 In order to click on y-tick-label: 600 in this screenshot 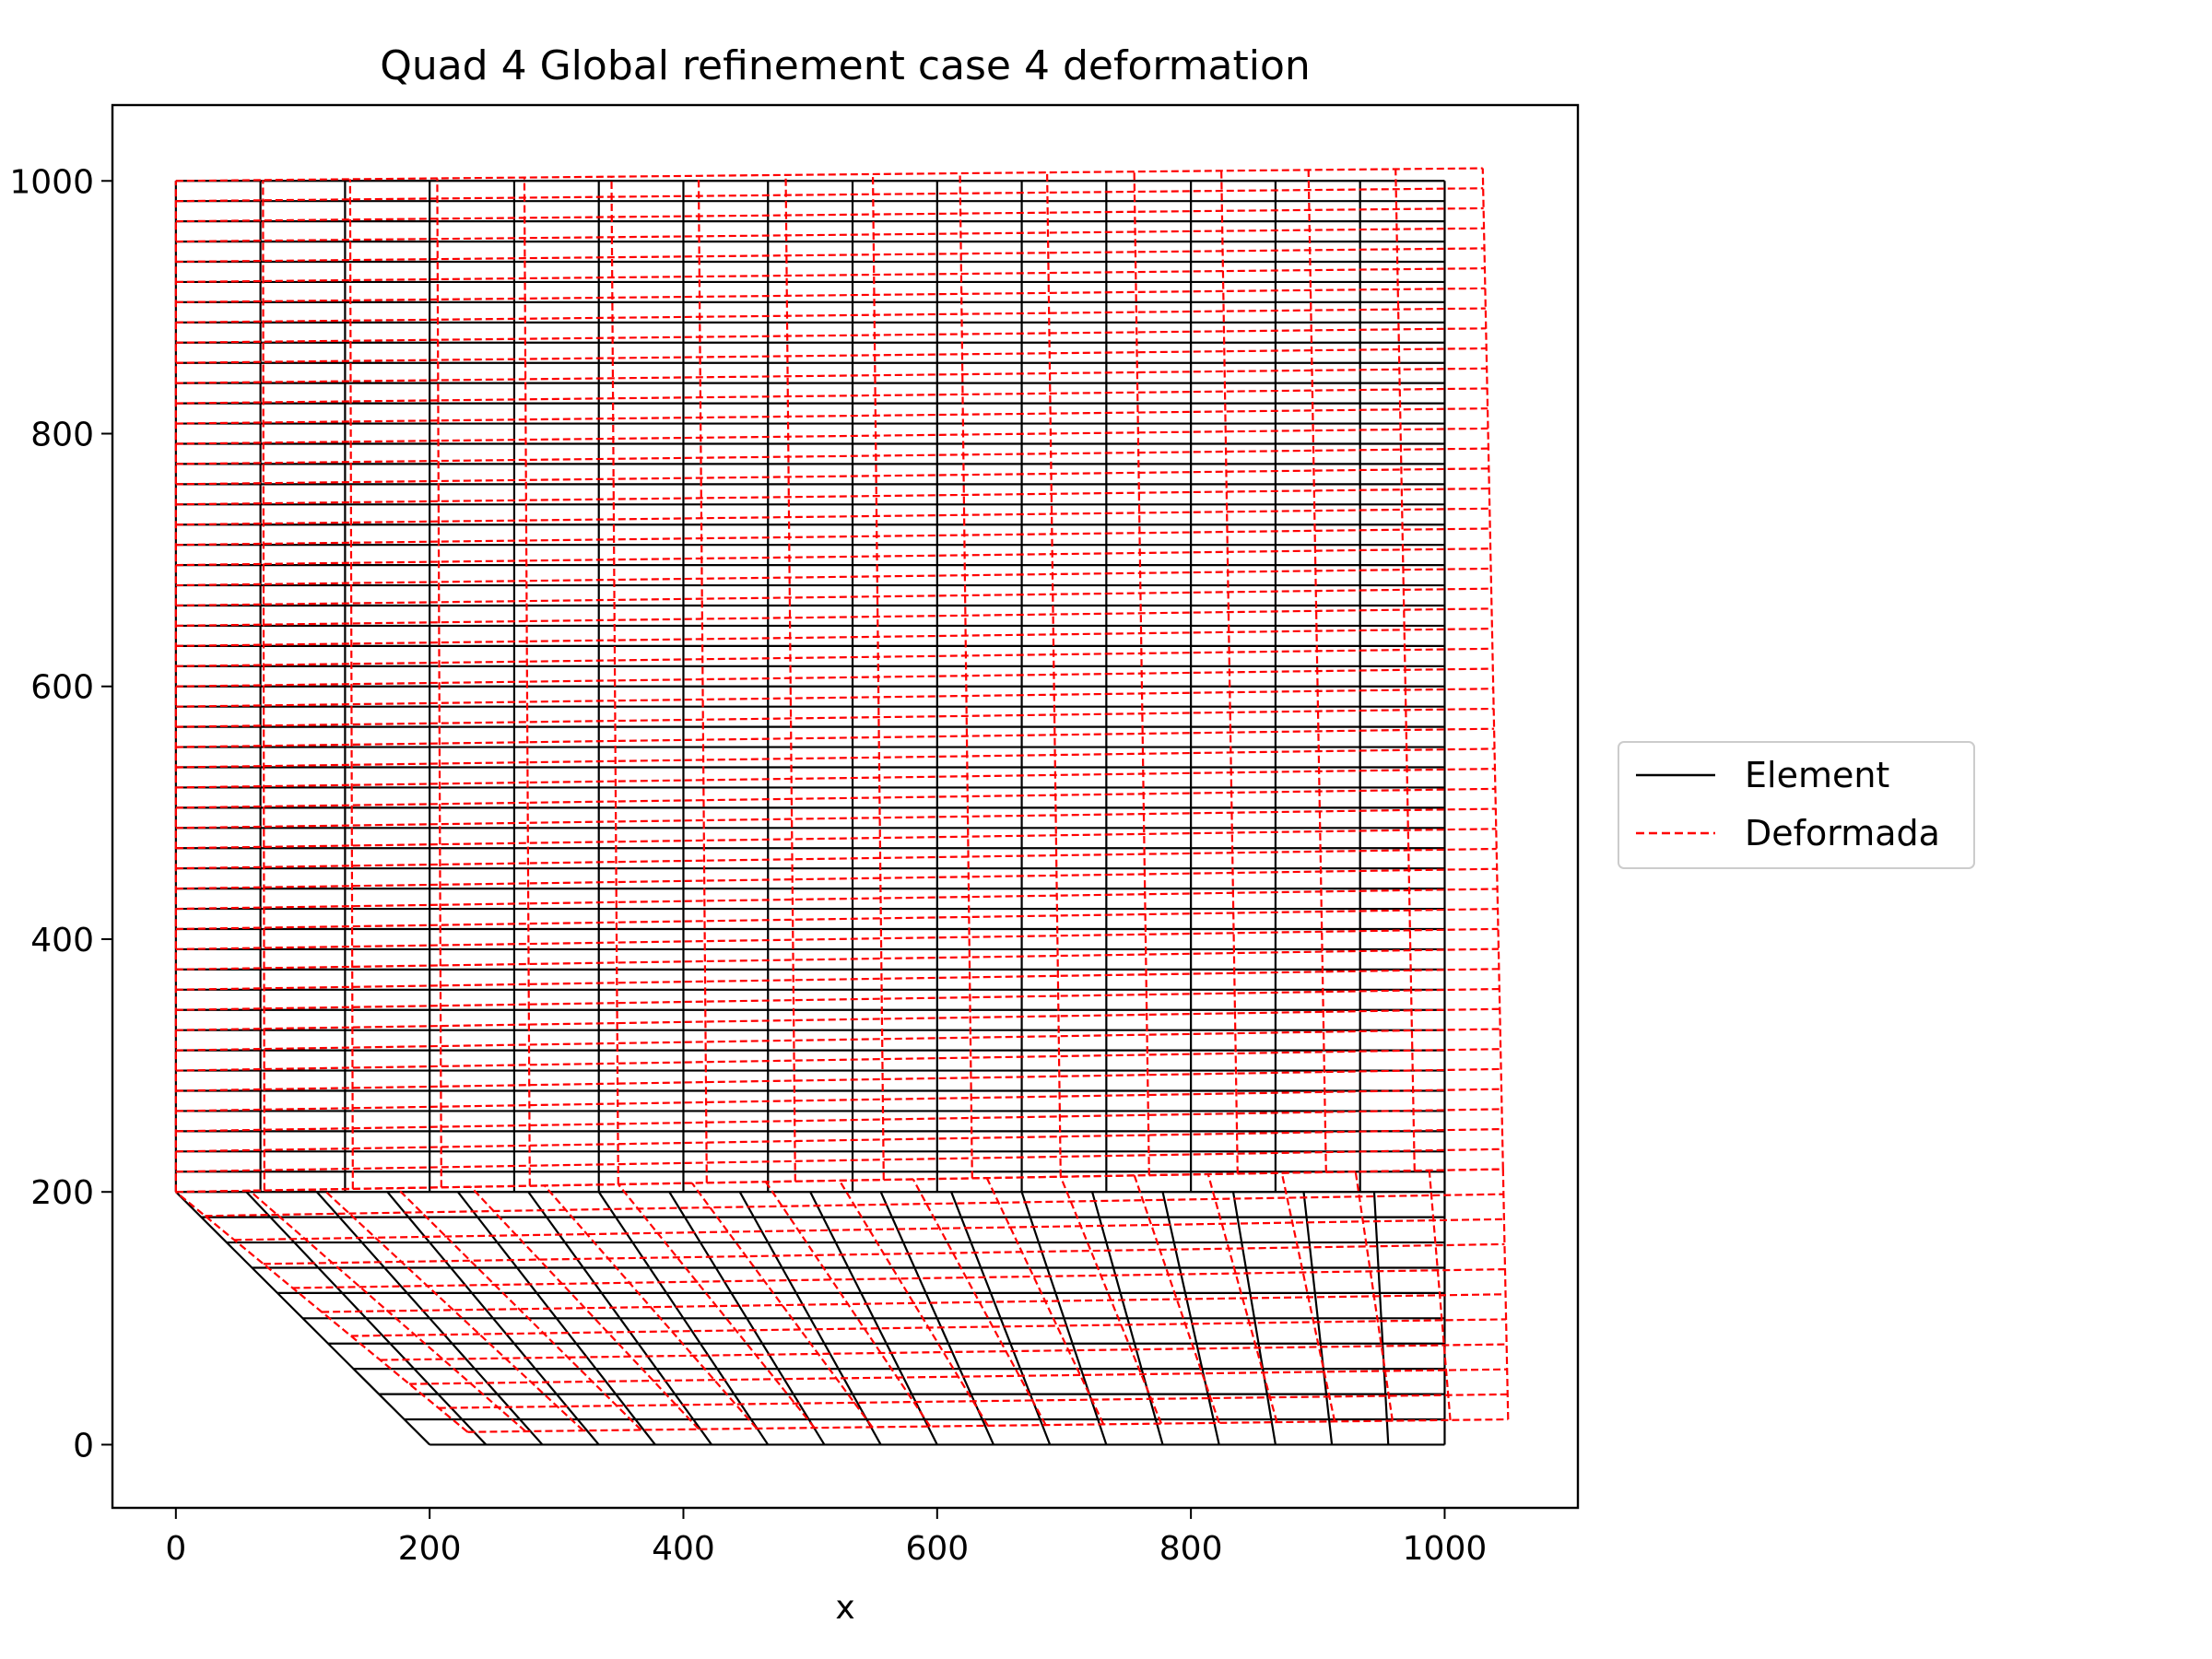, I will do `click(62, 688)`.